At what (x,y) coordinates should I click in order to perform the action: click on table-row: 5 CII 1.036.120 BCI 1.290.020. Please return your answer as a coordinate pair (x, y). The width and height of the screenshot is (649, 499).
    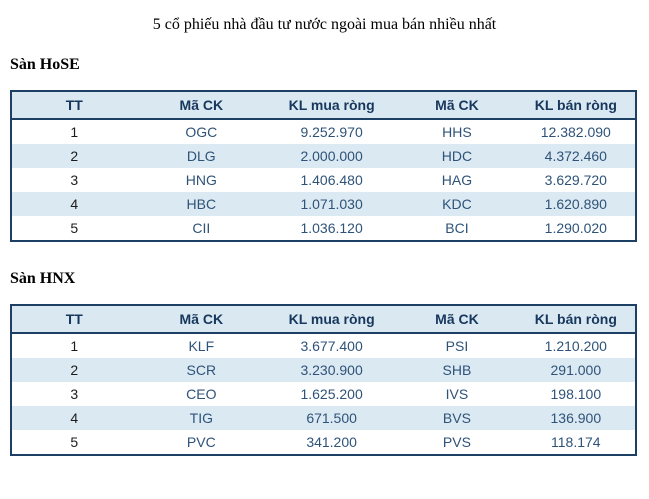
    Looking at the image, I should click on (323, 228).